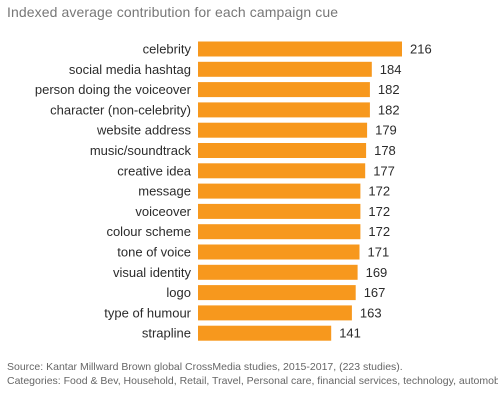 This screenshot has height=405, width=498. What do you see at coordinates (384, 170) in the screenshot?
I see `value-label: 177` at bounding box center [384, 170].